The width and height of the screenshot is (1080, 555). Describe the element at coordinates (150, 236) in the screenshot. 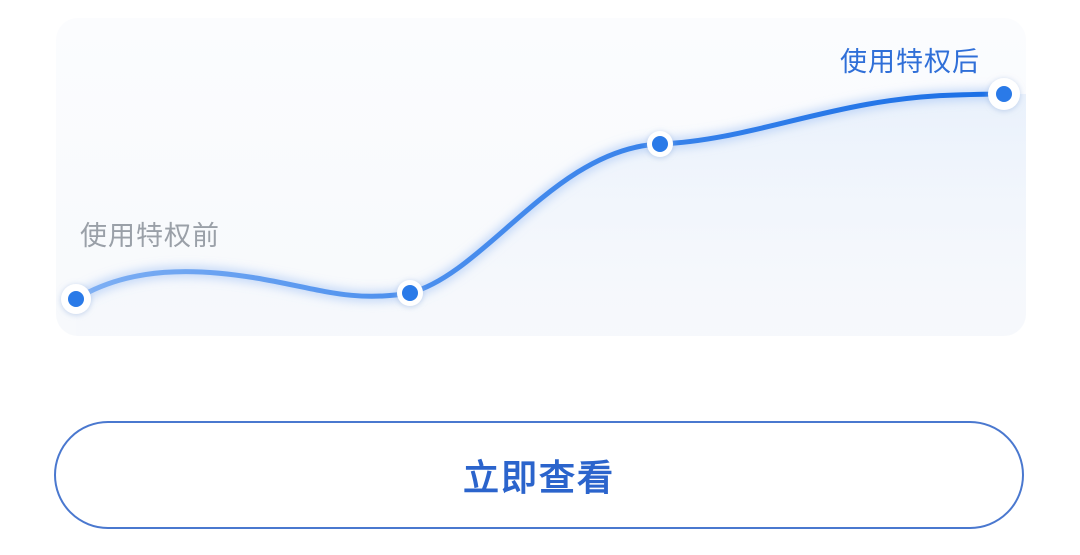

I see `label-before-privilege: 使用特权前` at that location.